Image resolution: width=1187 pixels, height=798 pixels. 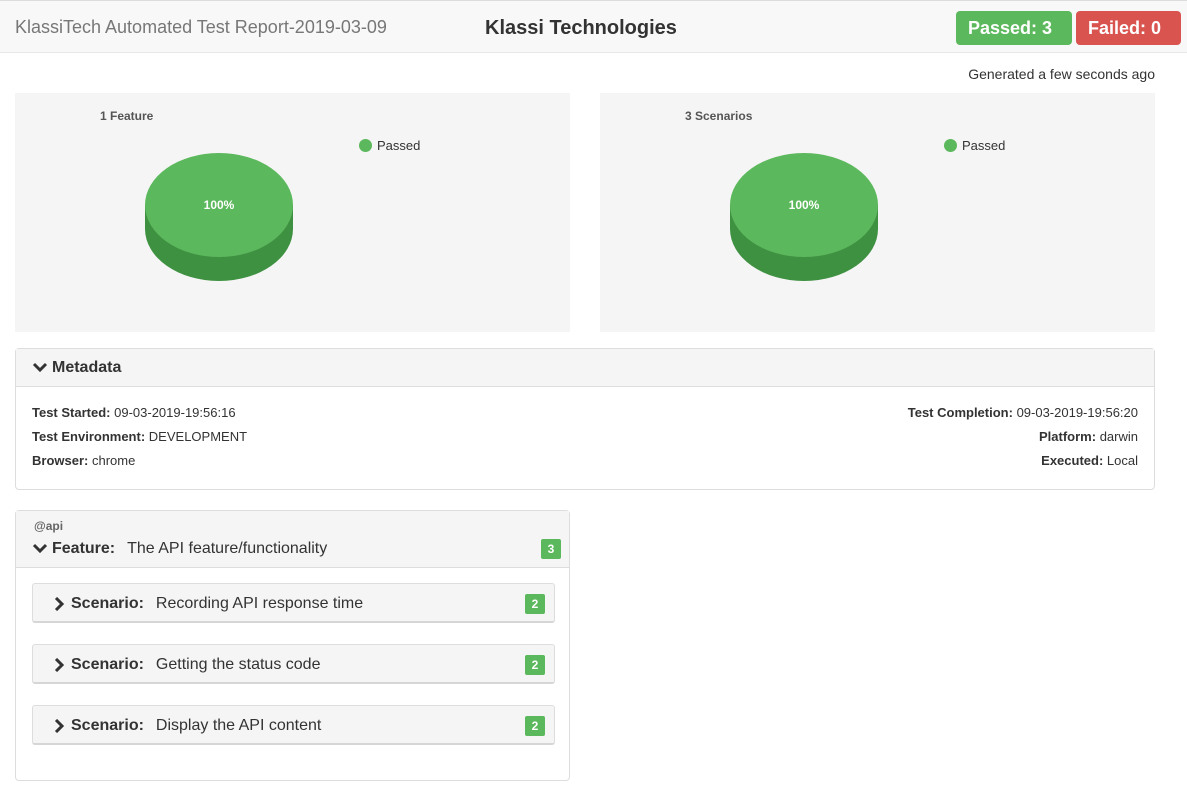 What do you see at coordinates (134, 412) in the screenshot?
I see `meta-test-started: Test Started: 09-03-2019-19:56:16` at bounding box center [134, 412].